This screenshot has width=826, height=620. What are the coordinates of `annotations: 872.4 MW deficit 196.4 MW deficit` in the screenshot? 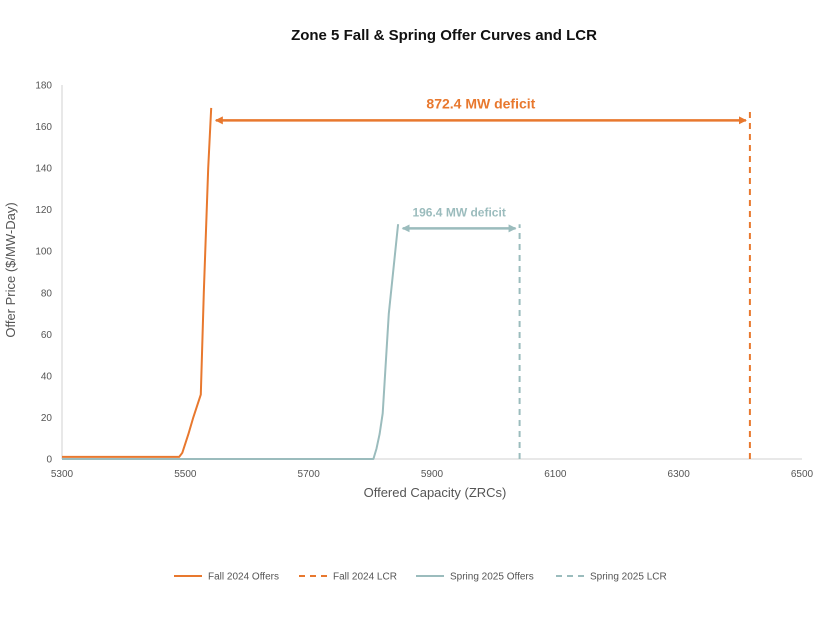 It's located at (480, 164).